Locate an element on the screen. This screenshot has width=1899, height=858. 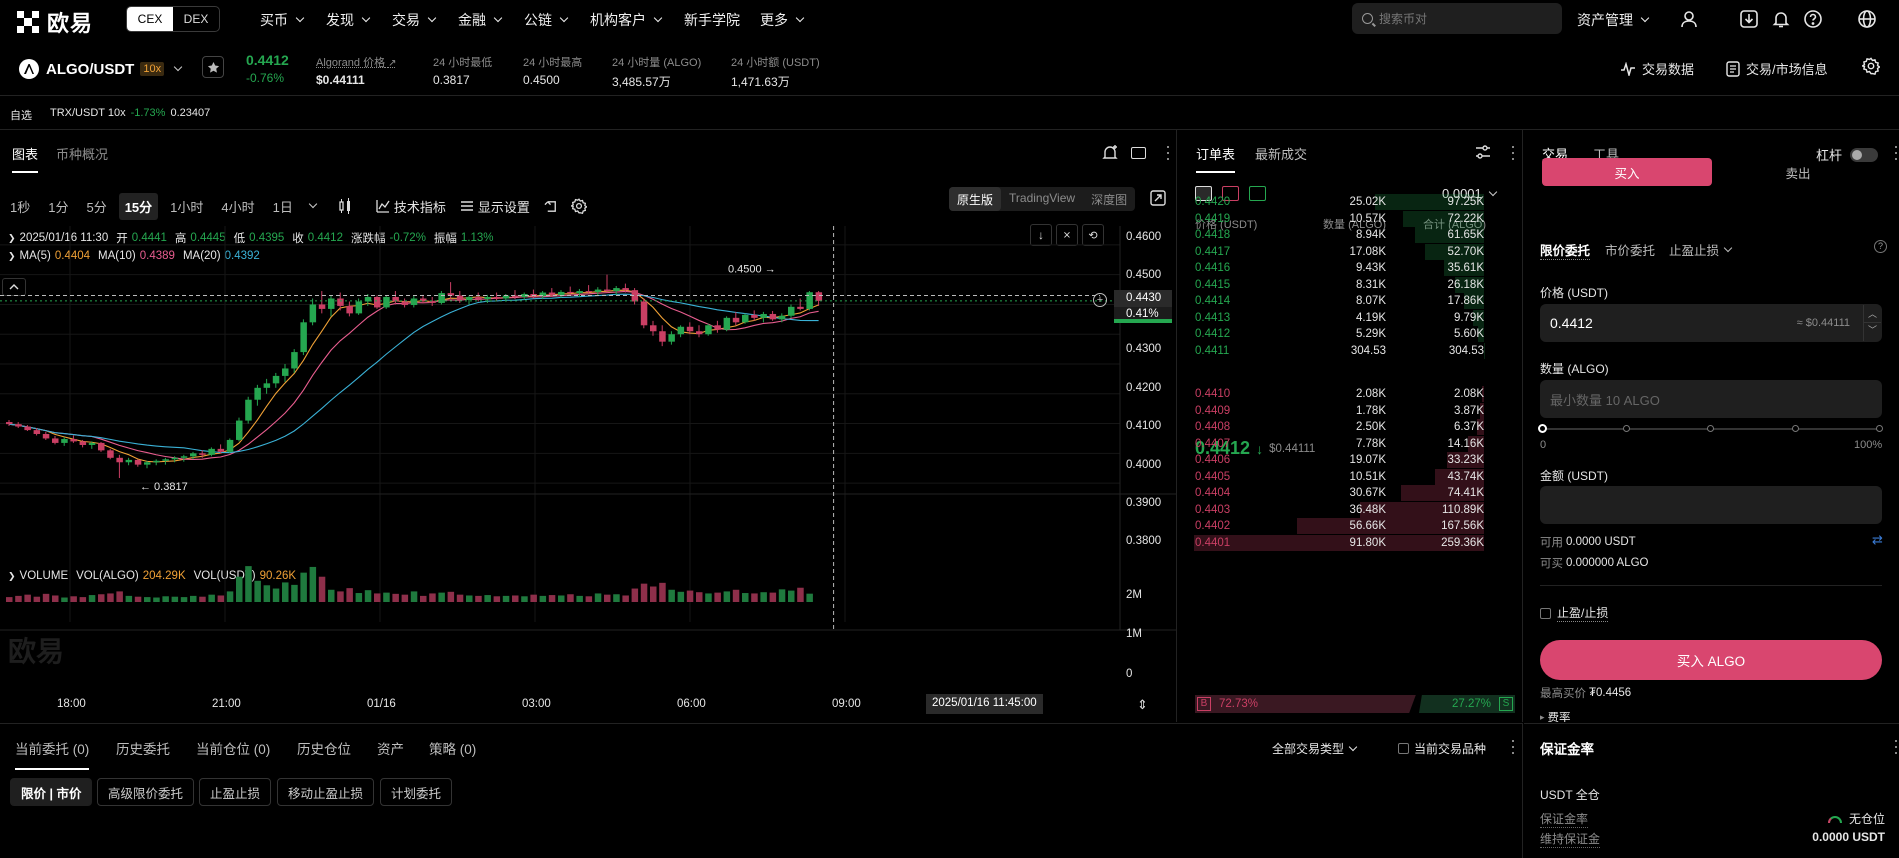
tab-order-history: 历史委托 is located at coordinates (143, 749).